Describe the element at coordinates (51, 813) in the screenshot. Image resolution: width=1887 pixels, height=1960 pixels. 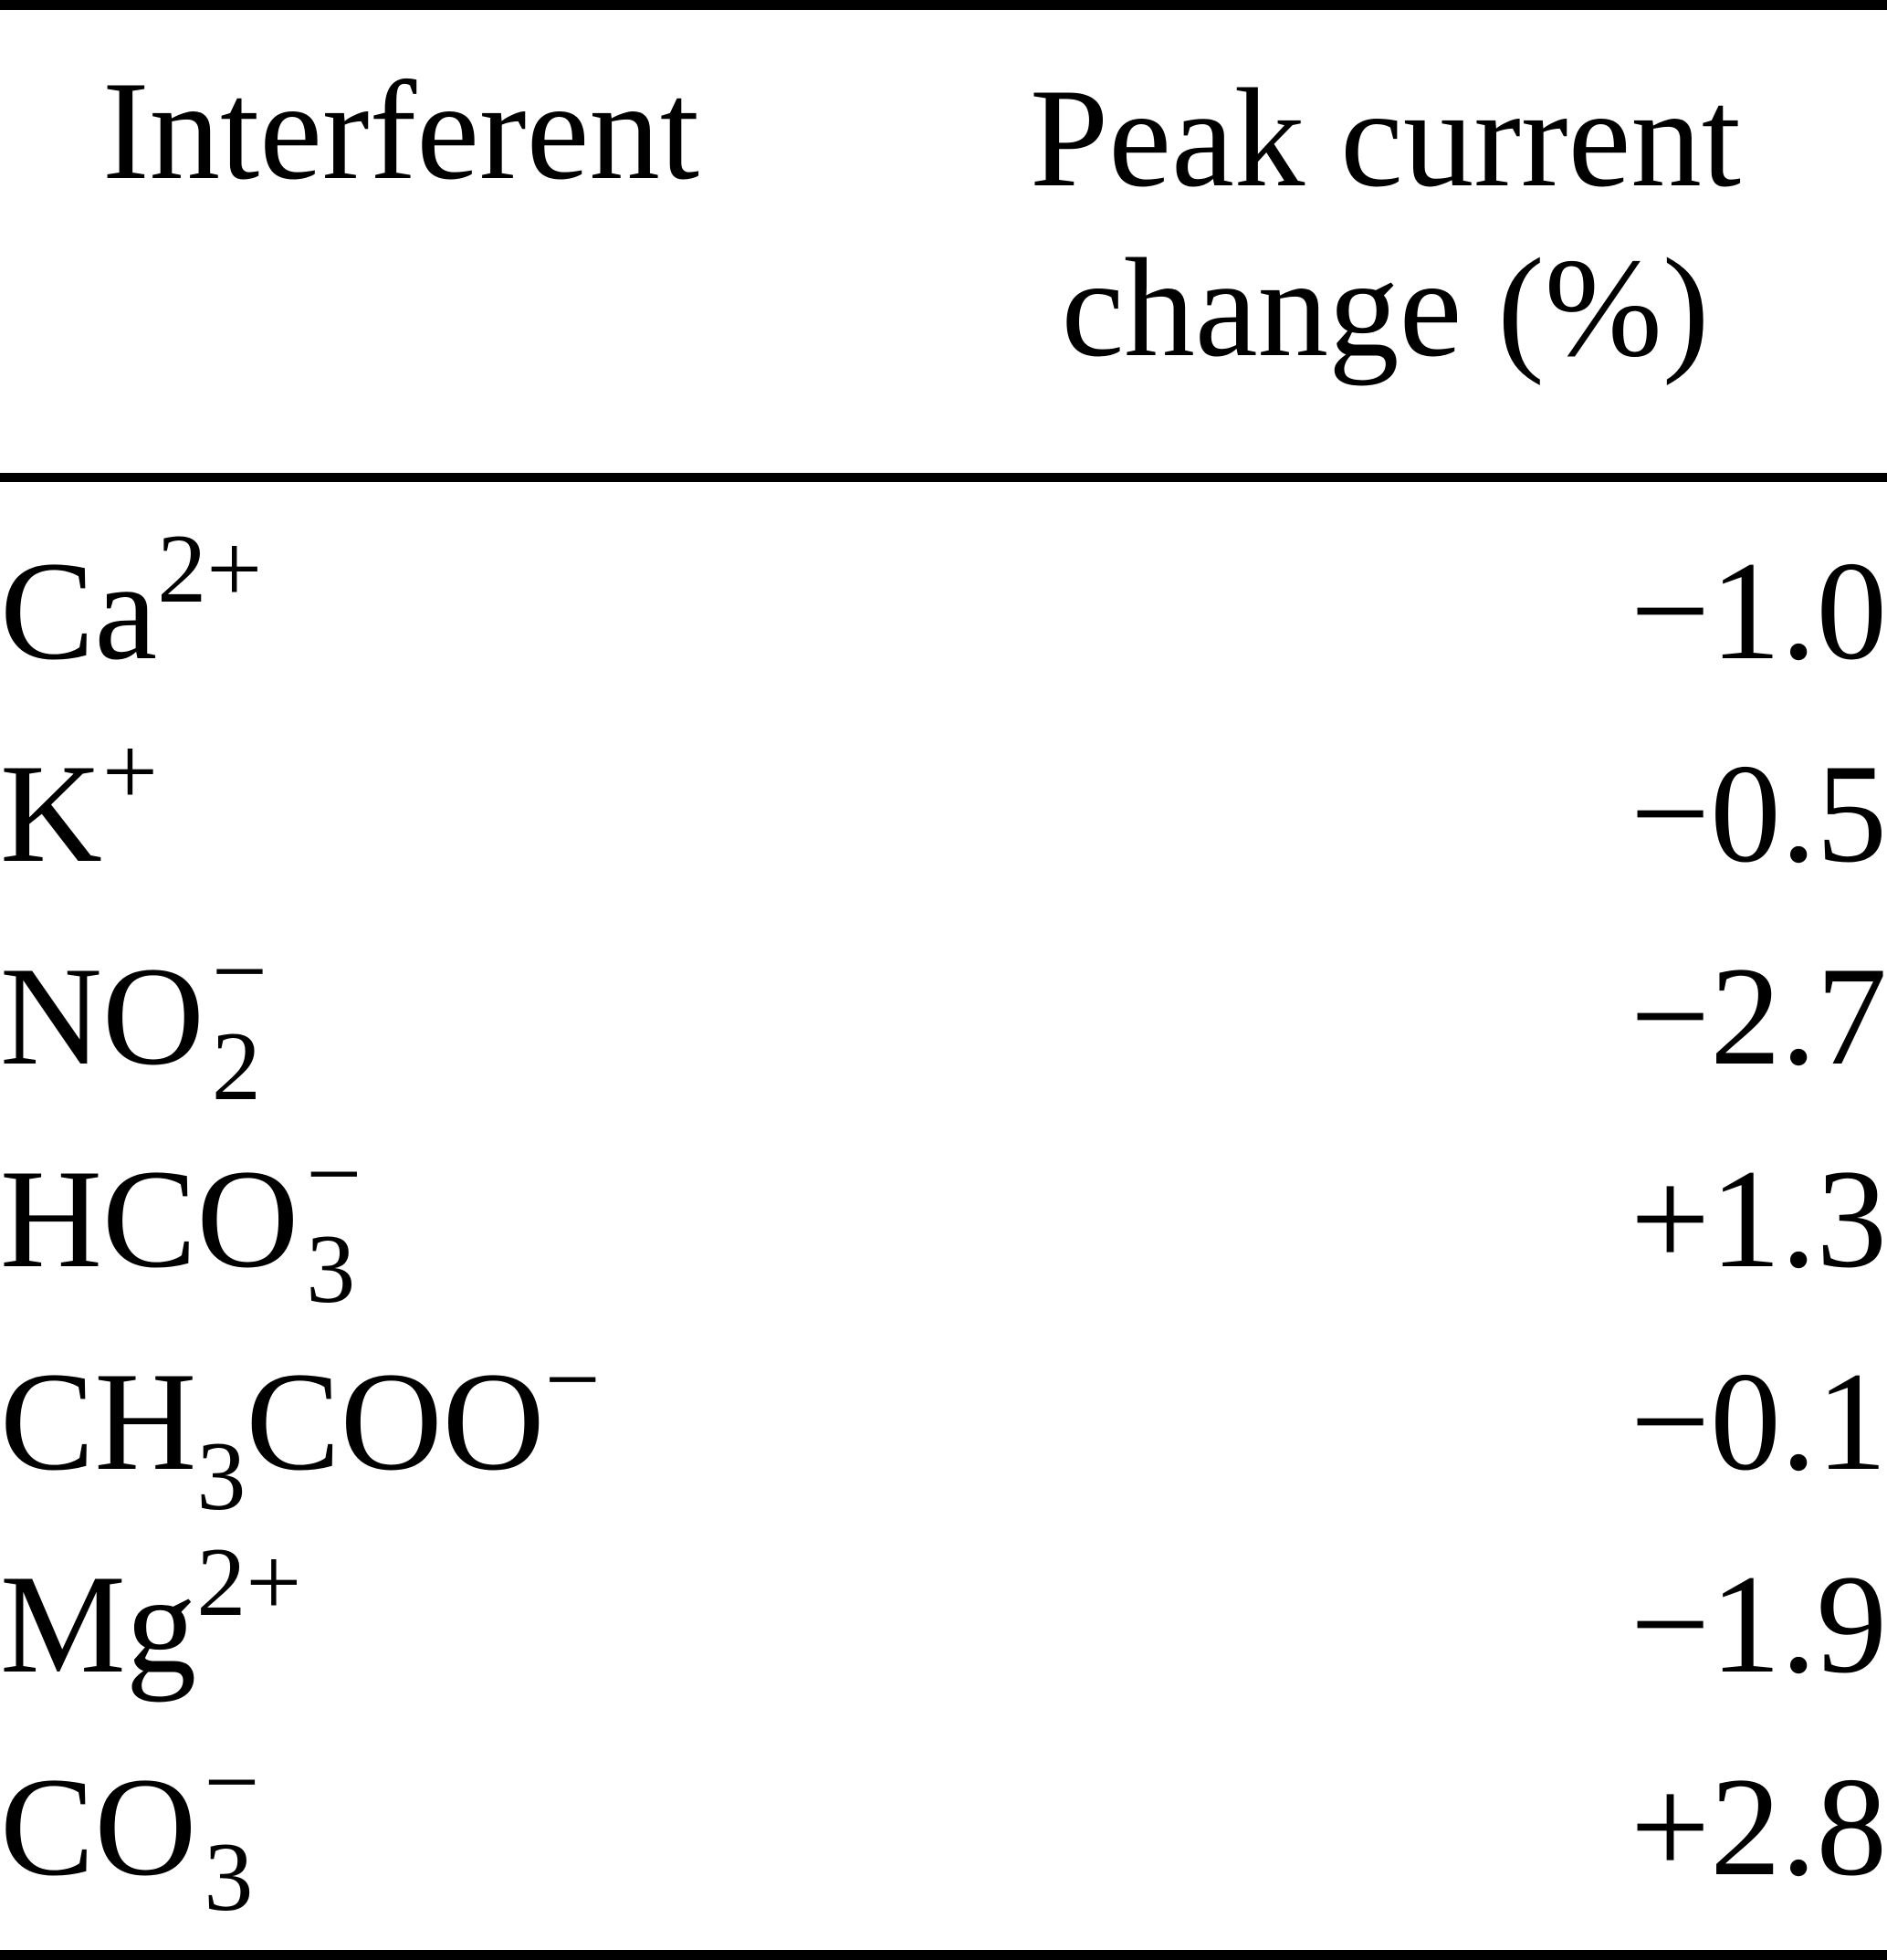
I see `formula-text: K` at that location.